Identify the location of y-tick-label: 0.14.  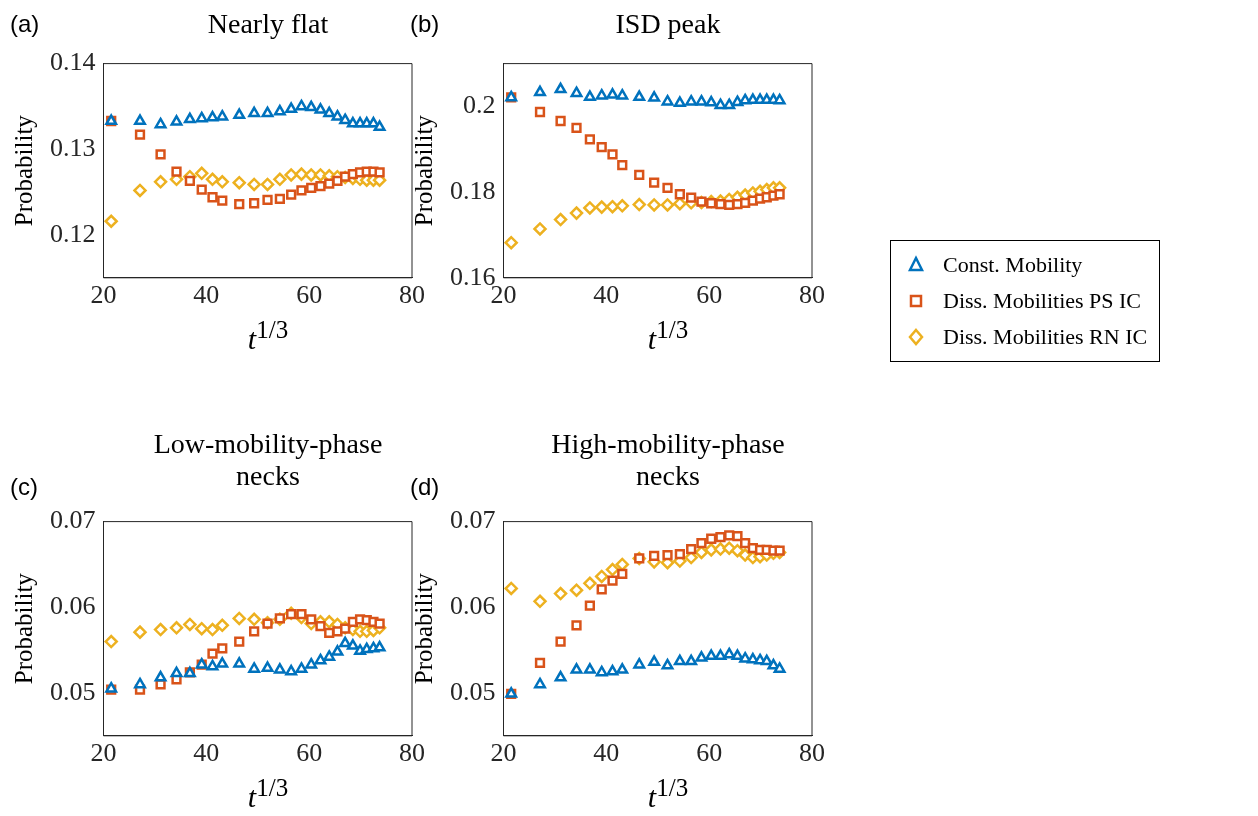
(73, 62).